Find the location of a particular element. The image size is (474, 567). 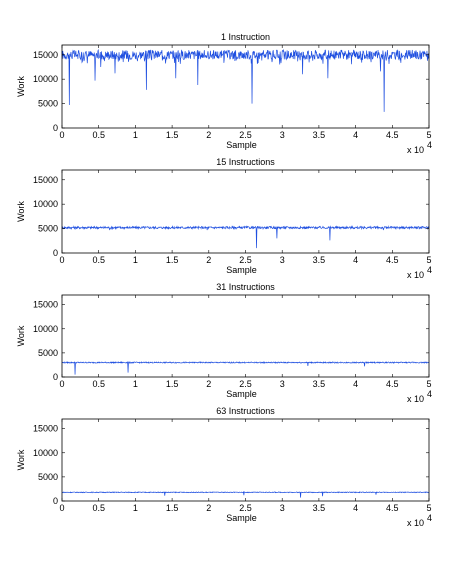

chart-title: 63 Instructions is located at coordinates (245, 411).